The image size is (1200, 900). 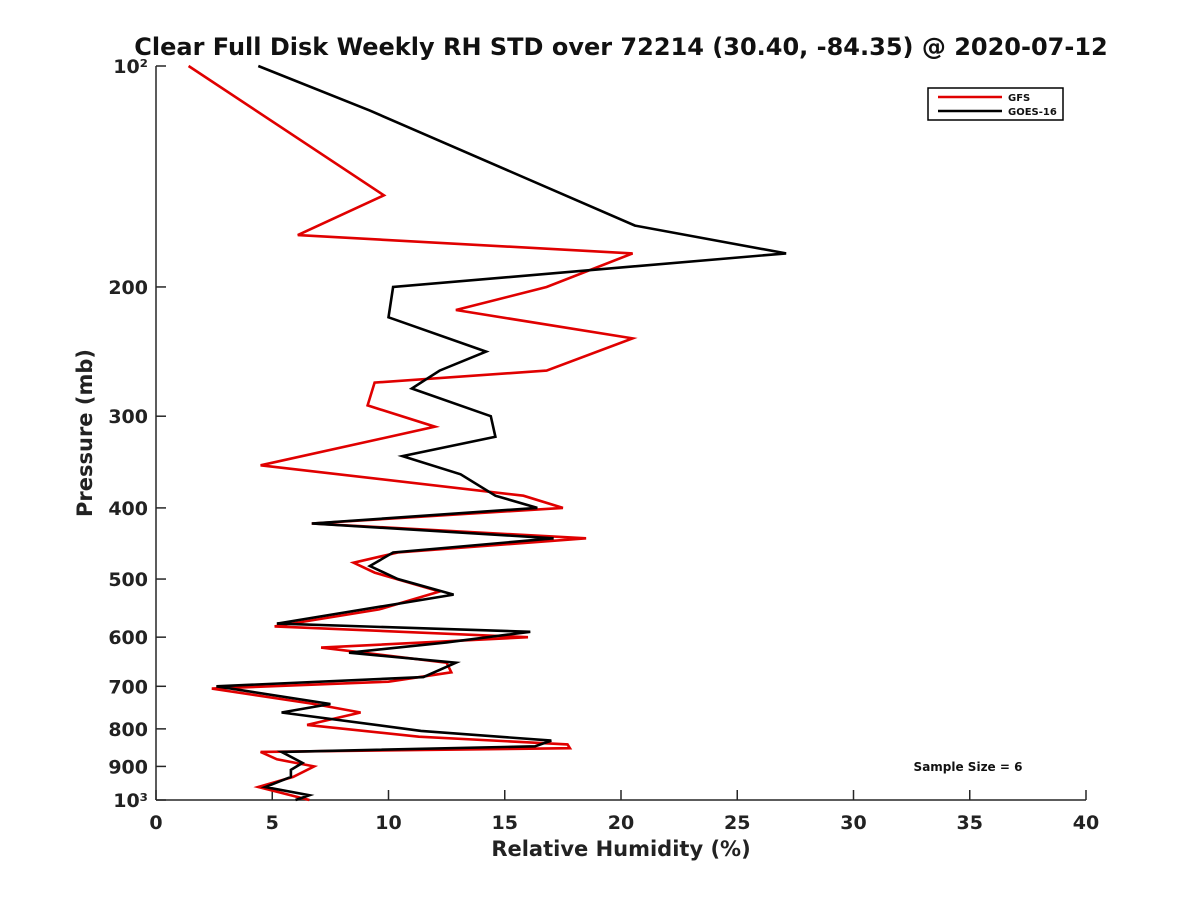 I want to click on y-axis-label: Pressure (mb), so click(x=85, y=433).